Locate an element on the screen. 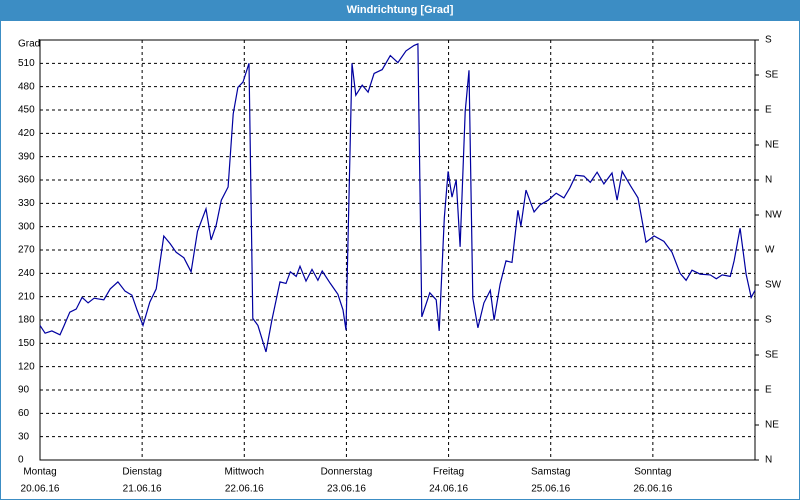 The image size is (800, 500). y-tick-label: 420 is located at coordinates (26, 133).